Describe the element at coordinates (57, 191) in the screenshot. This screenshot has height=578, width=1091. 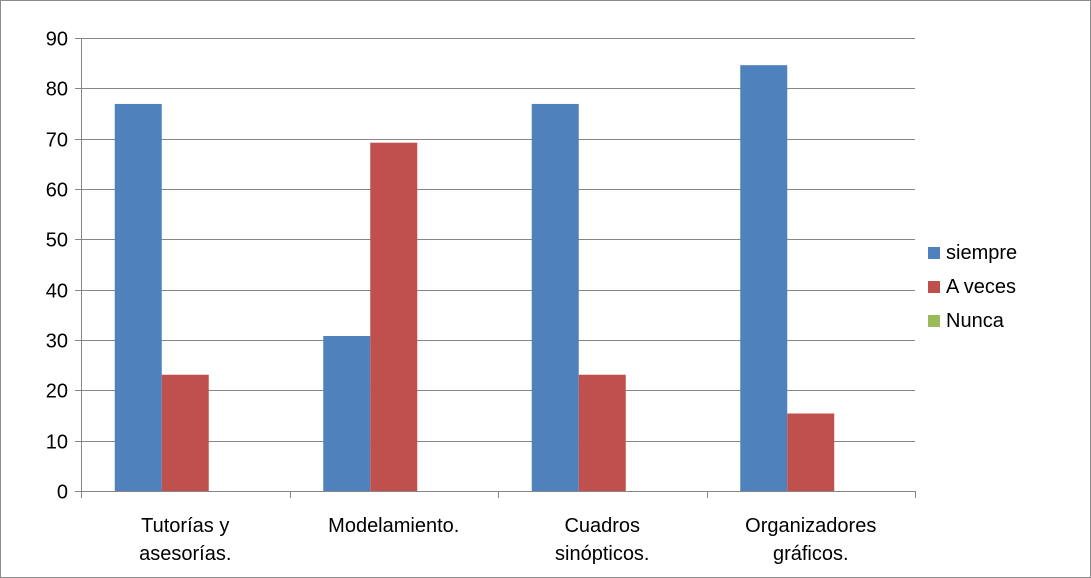
I see `y-tick-label: 60` at that location.